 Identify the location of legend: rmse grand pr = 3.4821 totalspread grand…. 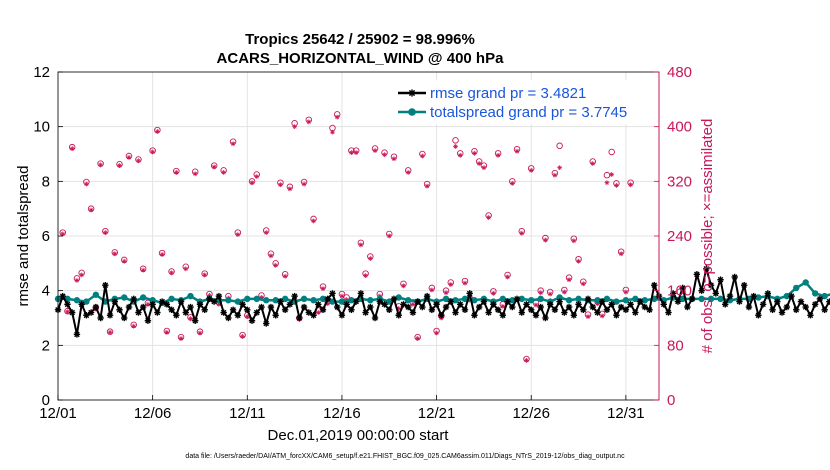
(525, 102).